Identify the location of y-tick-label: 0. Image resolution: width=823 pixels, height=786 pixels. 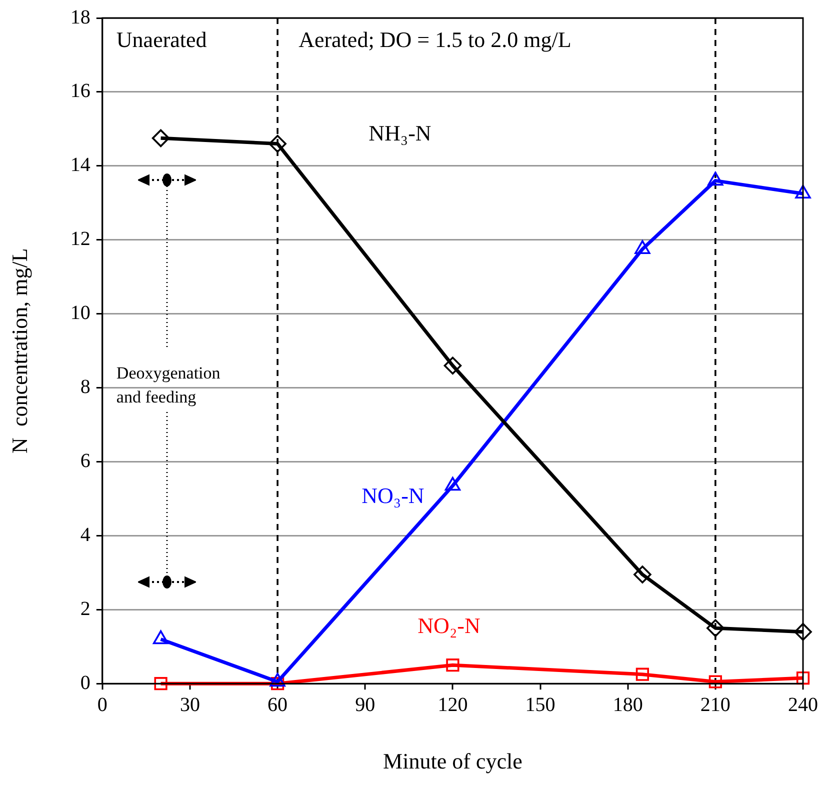
(85, 683).